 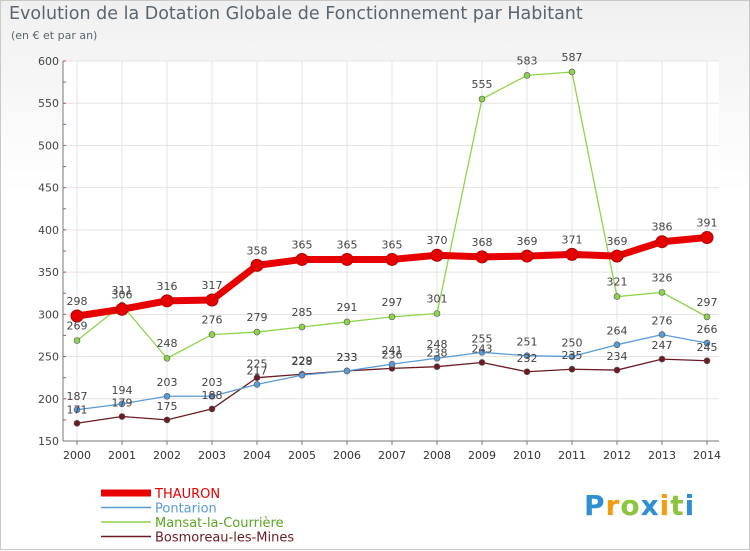 What do you see at coordinates (167, 406) in the screenshot?
I see `data-label: 175` at bounding box center [167, 406].